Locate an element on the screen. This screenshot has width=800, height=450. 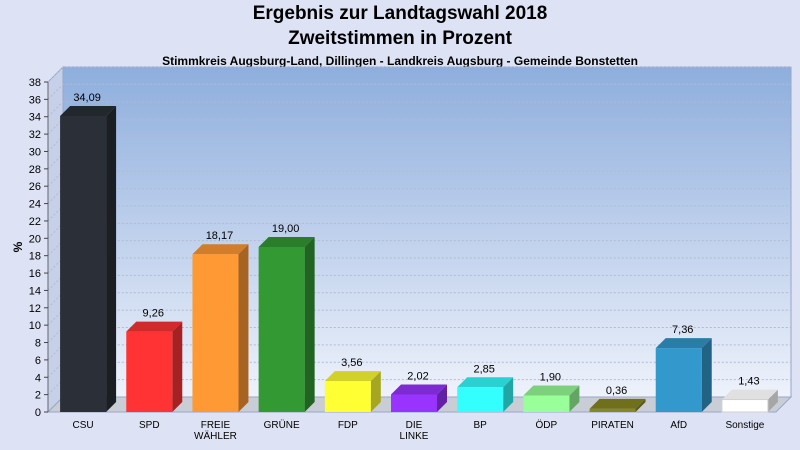
x-tick-label-line: PIRATEN is located at coordinates (612, 425).